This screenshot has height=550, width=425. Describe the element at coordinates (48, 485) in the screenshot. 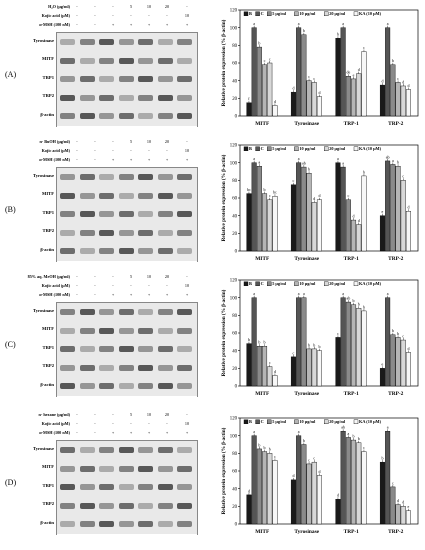

I see `protein-label: TRP1` at that location.